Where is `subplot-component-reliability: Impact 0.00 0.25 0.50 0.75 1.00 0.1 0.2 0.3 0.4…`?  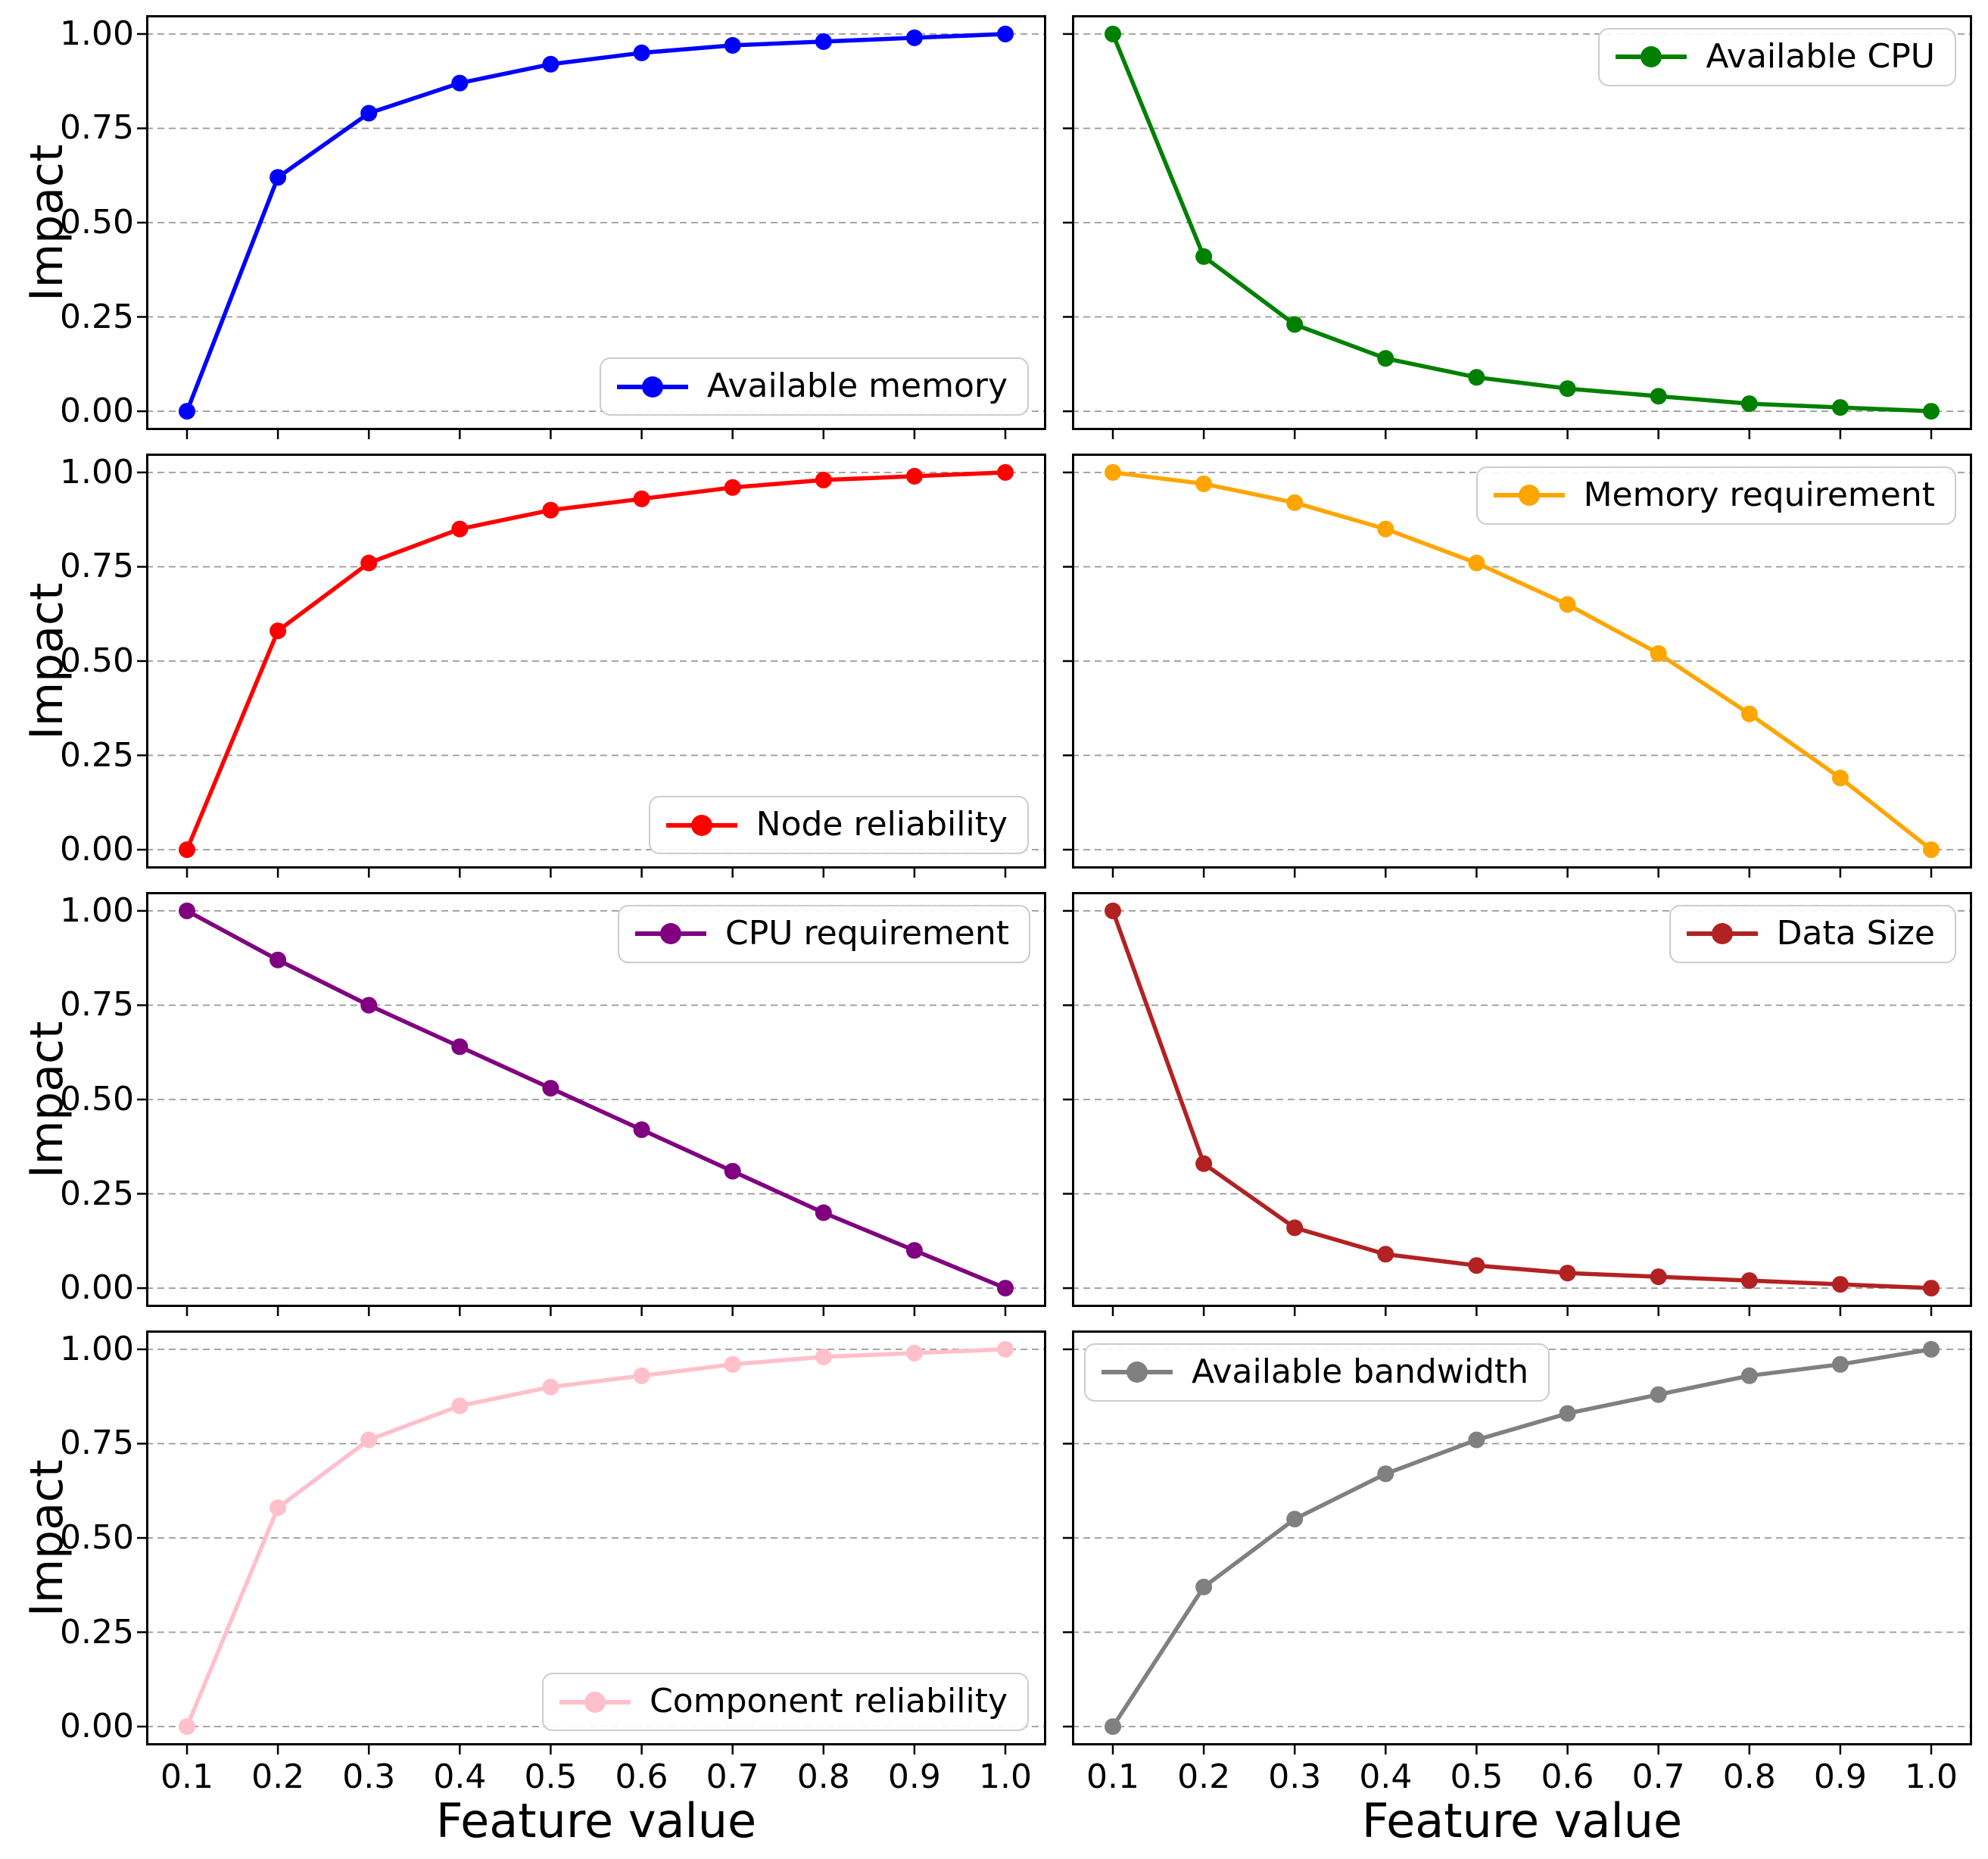 subplot-component-reliability: Impact 0.00 0.25 0.50 0.75 1.00 0.1 0.2 0.3 0.4… is located at coordinates (533, 1562).